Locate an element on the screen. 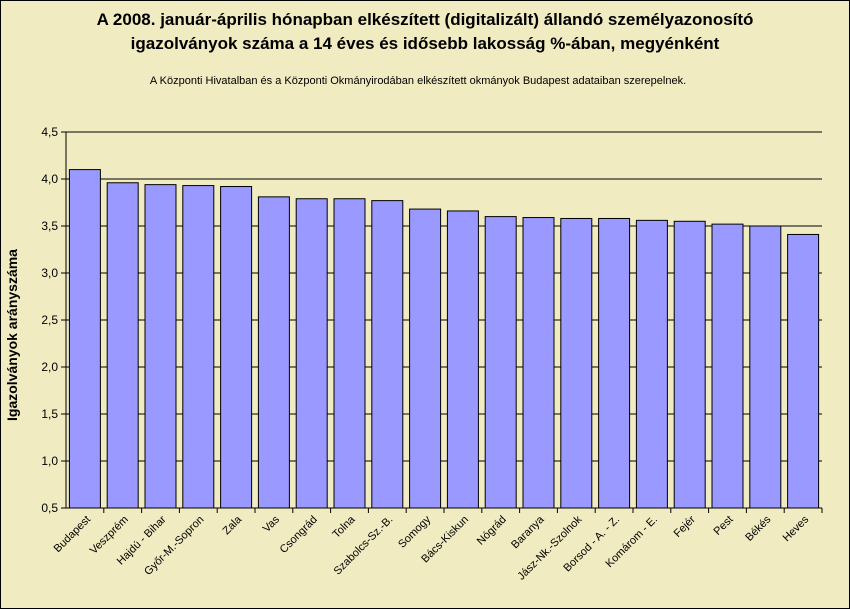  x-tick-label: Pest is located at coordinates (724, 526).